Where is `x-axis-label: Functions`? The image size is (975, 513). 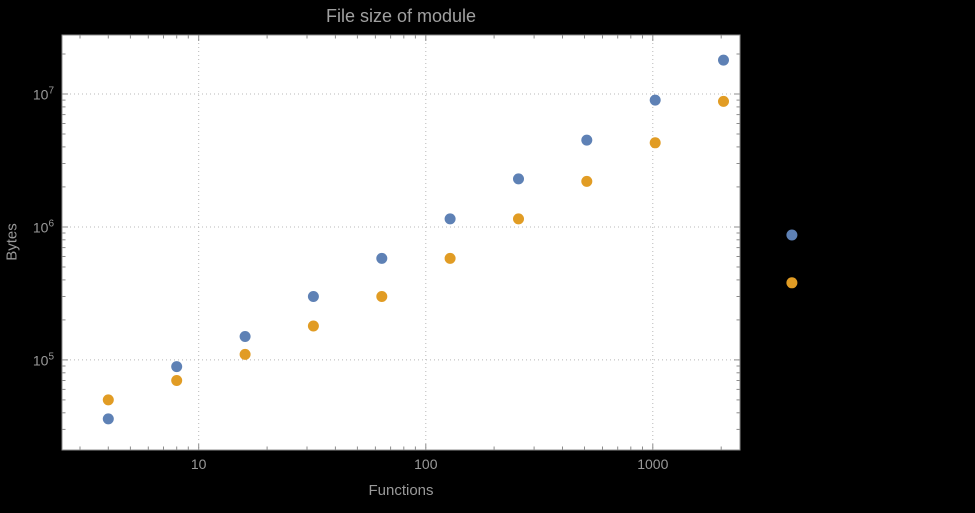 x-axis-label: Functions is located at coordinates (401, 490).